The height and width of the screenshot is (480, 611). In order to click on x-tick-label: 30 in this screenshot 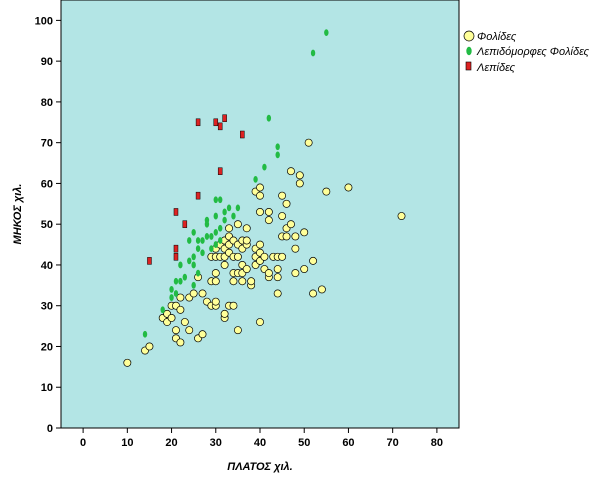, I will do `click(216, 443)`.